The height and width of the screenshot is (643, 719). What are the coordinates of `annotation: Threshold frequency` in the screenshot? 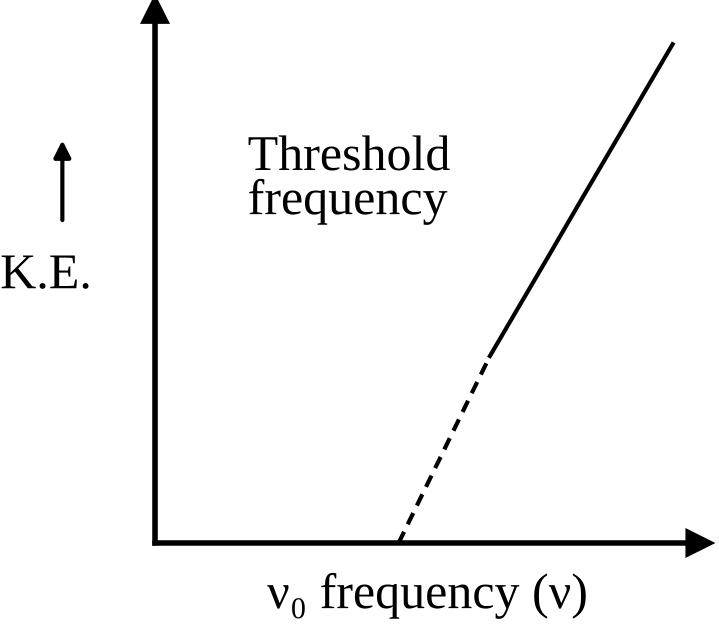 It's located at (349, 180).